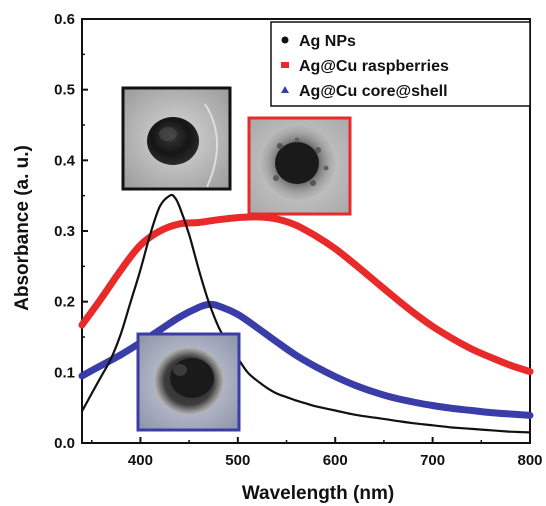 This screenshot has width=546, height=506. Describe the element at coordinates (285, 65) in the screenshot. I see `legend-marker-square` at that location.